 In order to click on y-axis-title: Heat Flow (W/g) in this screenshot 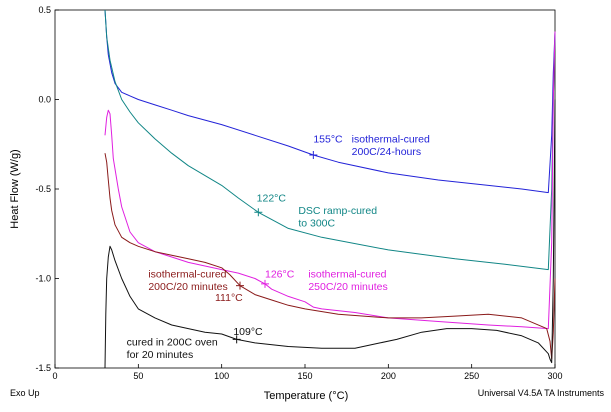, I will do `click(15, 188)`.